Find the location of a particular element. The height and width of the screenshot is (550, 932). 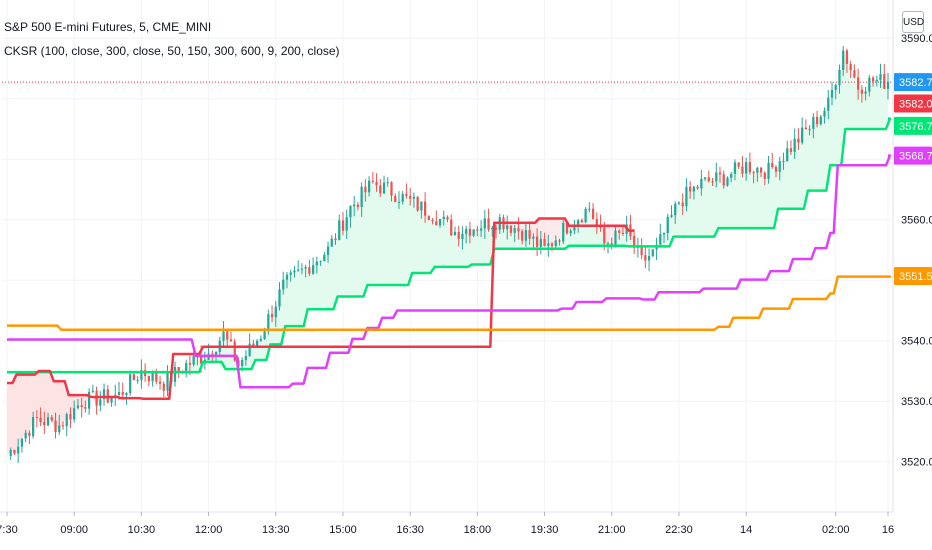

symbol-title: S&P 500 E-mini Futures, 5, CME_MINI is located at coordinates (108, 27).